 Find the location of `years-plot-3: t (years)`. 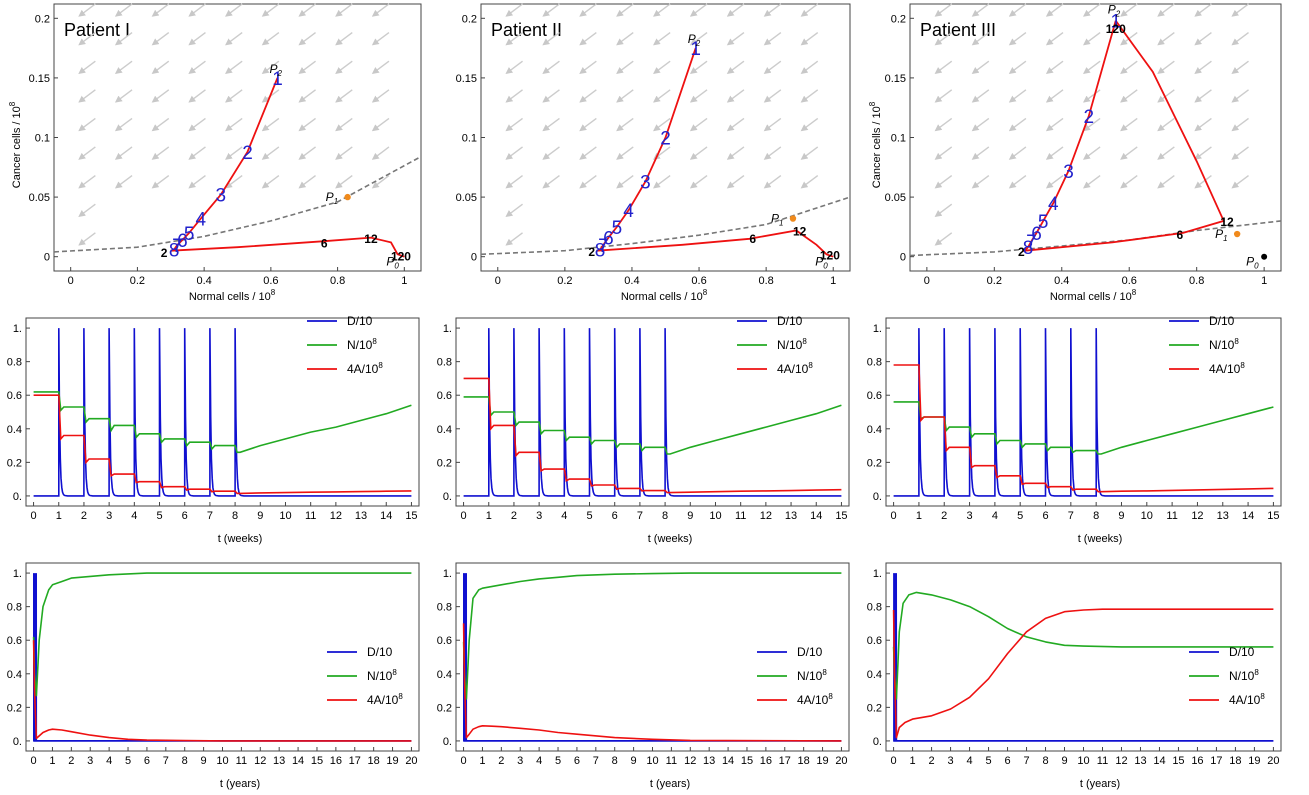

years-plot-3: t (years) is located at coordinates (1100, 784).